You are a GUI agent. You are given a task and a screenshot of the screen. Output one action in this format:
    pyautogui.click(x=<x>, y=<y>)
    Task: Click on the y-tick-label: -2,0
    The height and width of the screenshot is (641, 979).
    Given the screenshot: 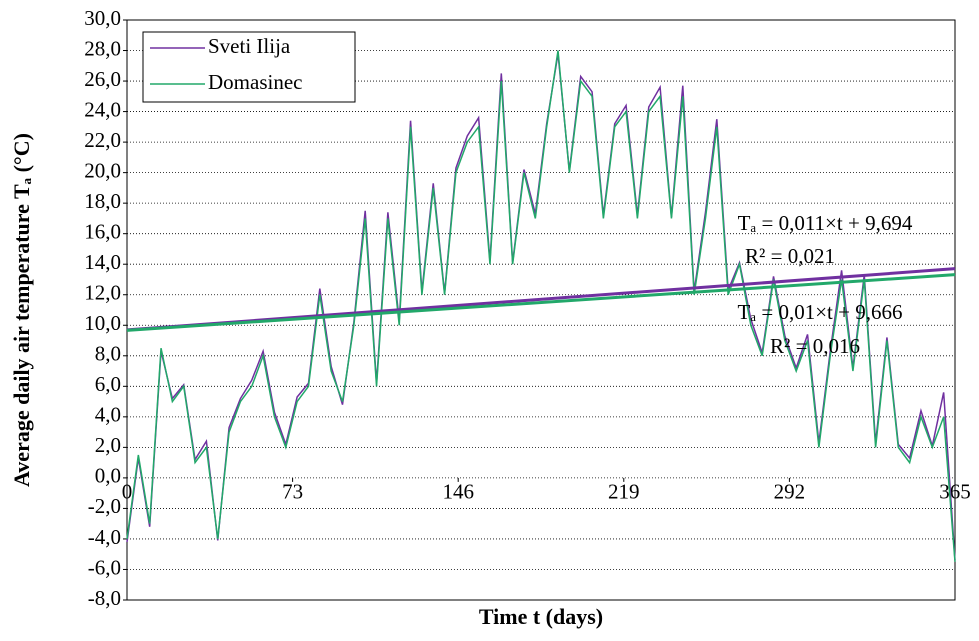 What is the action you would take?
    pyautogui.click(x=104, y=506)
    